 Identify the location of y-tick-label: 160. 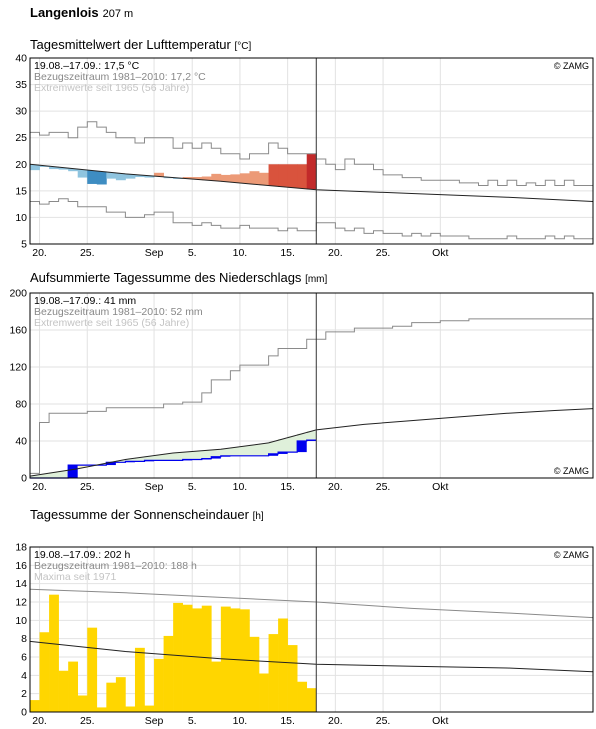
(18, 331).